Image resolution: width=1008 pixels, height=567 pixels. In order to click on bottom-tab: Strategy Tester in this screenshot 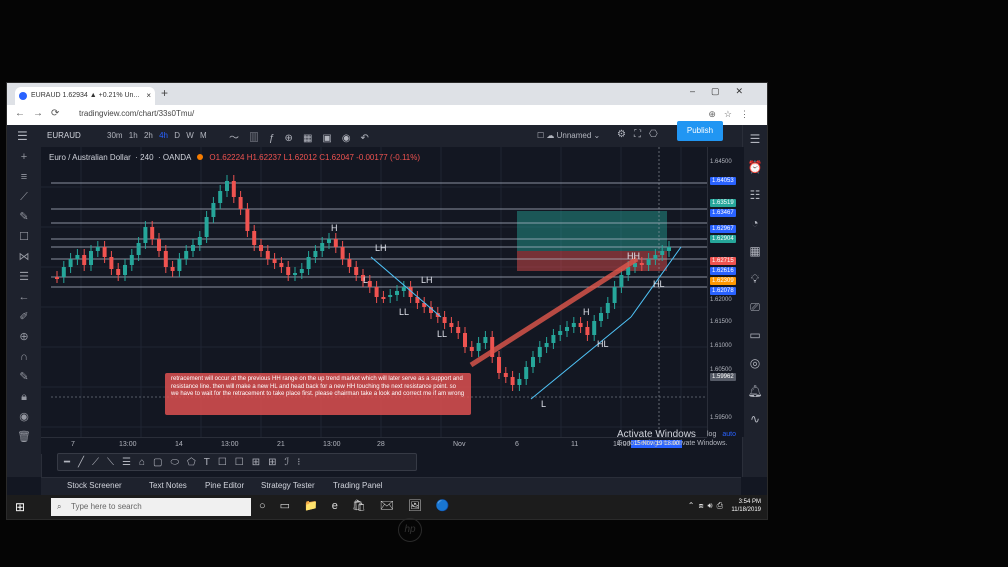, I will do `click(288, 485)`.